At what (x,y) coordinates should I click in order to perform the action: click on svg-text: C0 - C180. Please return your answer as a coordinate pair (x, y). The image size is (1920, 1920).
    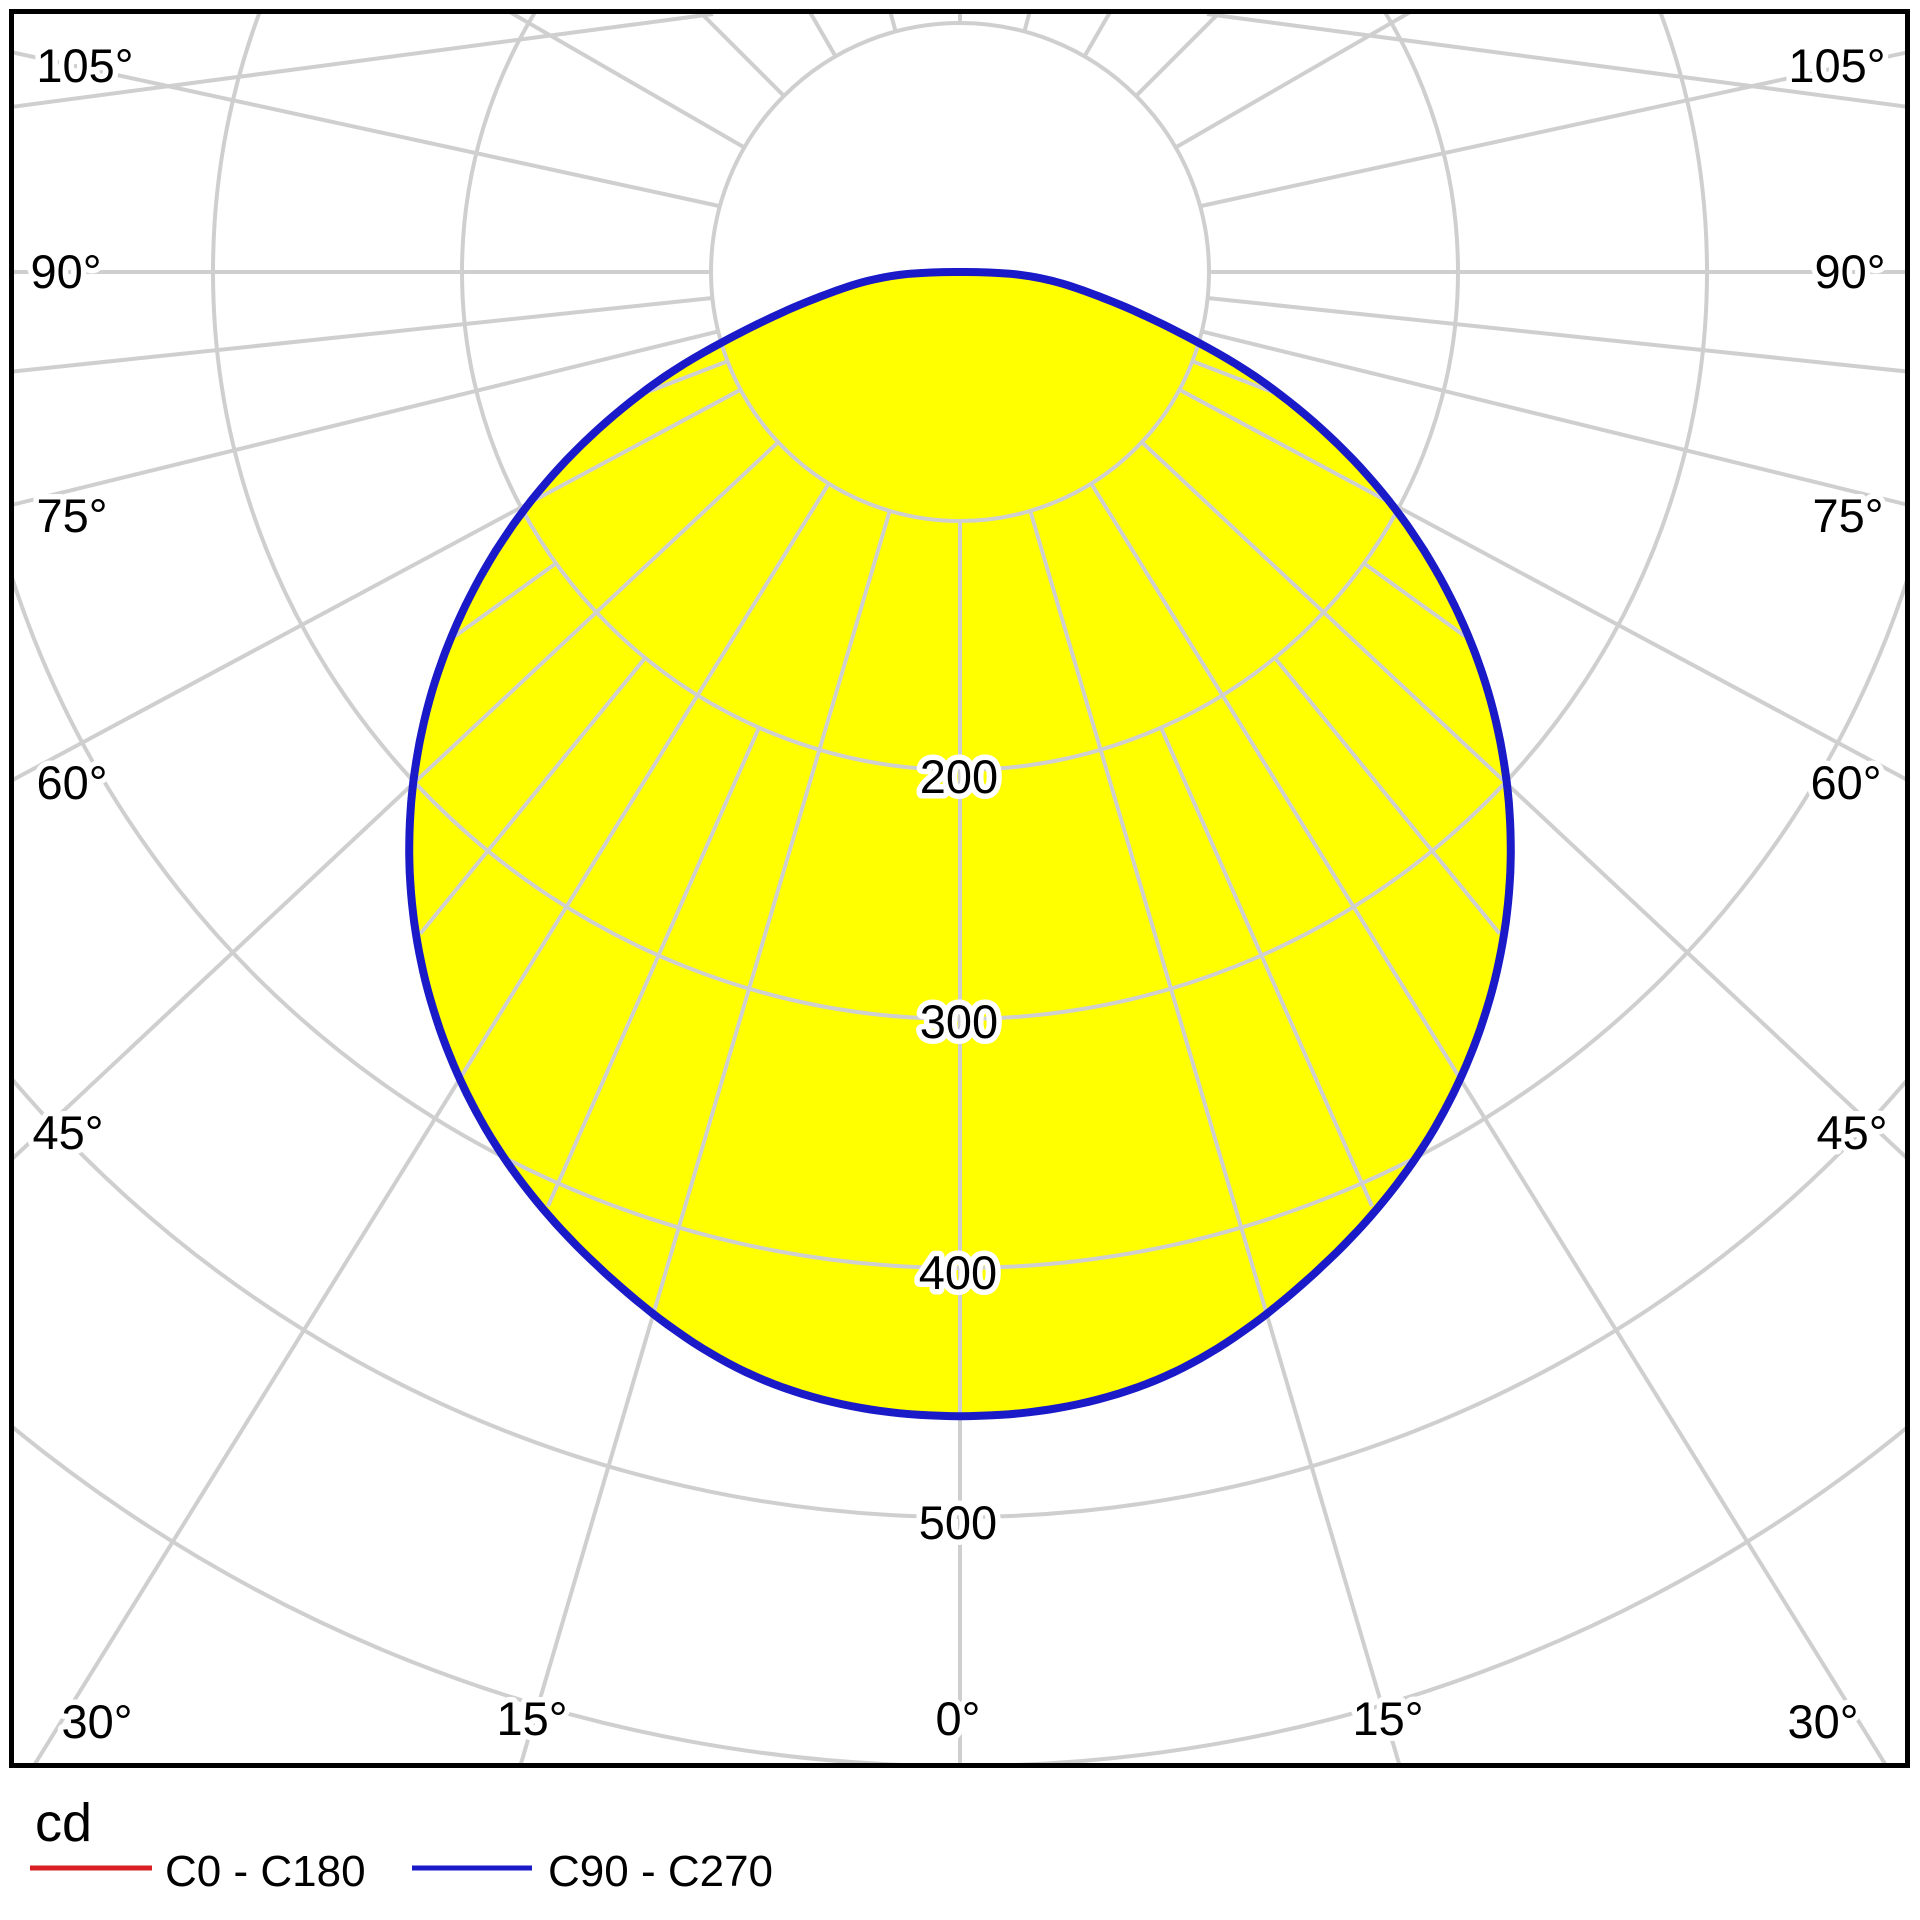
    Looking at the image, I should click on (265, 1871).